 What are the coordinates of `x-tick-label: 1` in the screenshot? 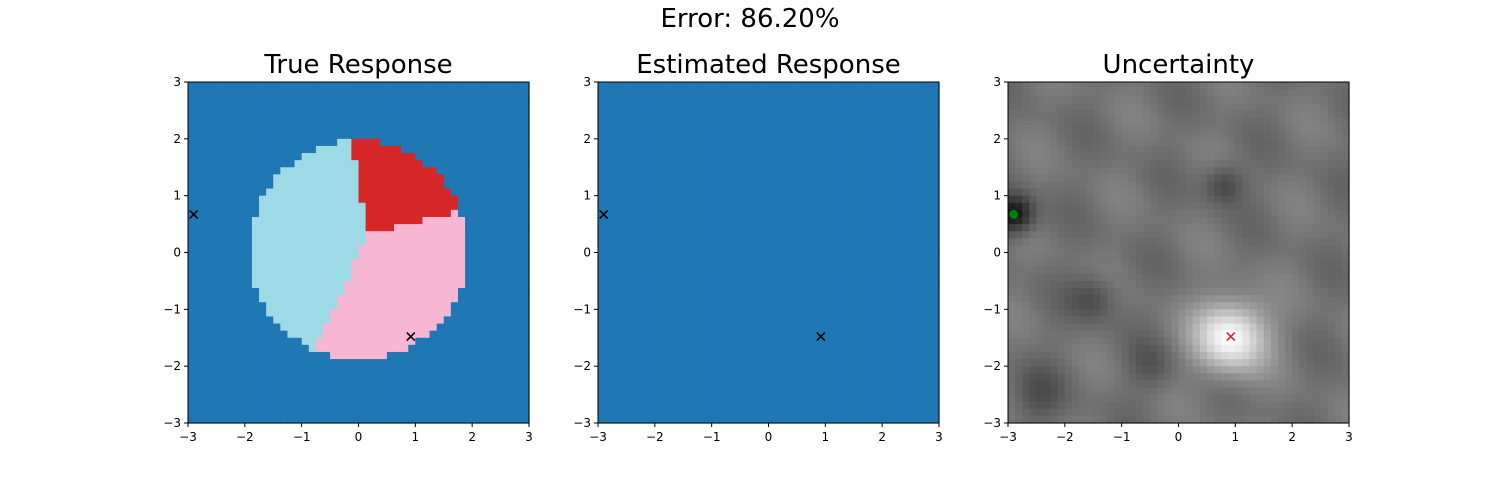 It's located at (826, 437).